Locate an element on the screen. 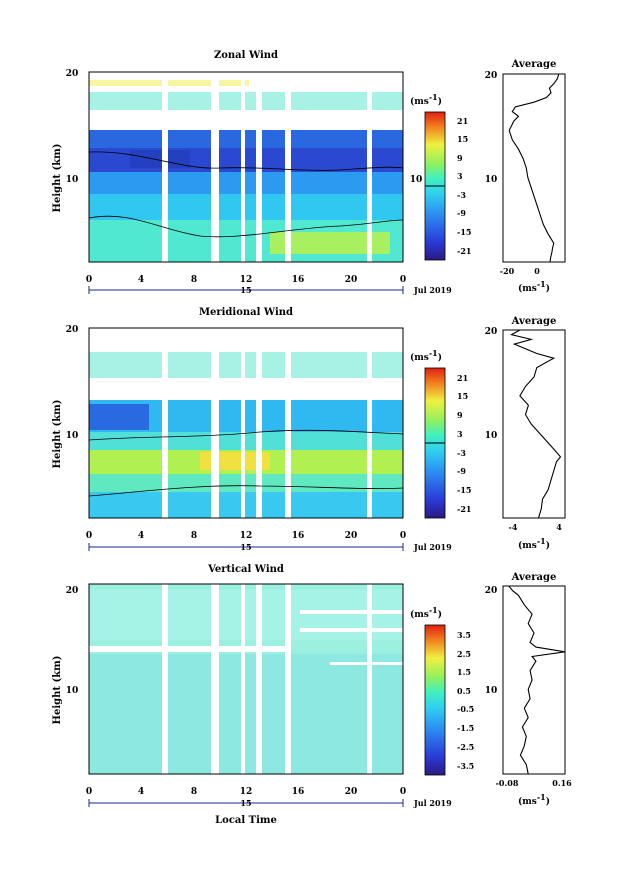 This screenshot has height=877, width=626. average-profile: Average 20 10 -0.08 0.16 (ms-1) is located at coordinates (528, 689).